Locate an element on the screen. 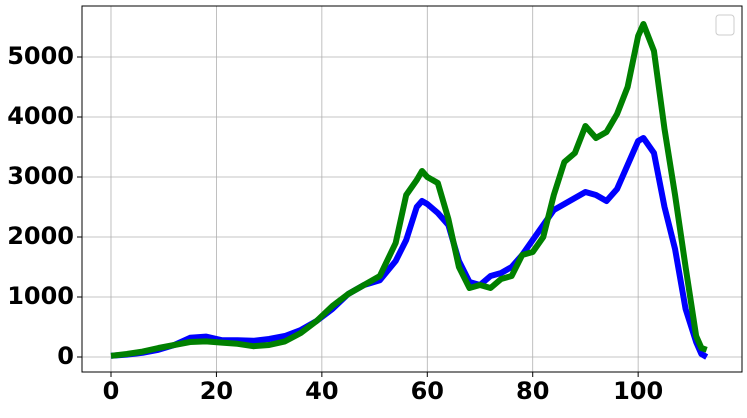  x-tick-label: 20 is located at coordinates (216, 391).